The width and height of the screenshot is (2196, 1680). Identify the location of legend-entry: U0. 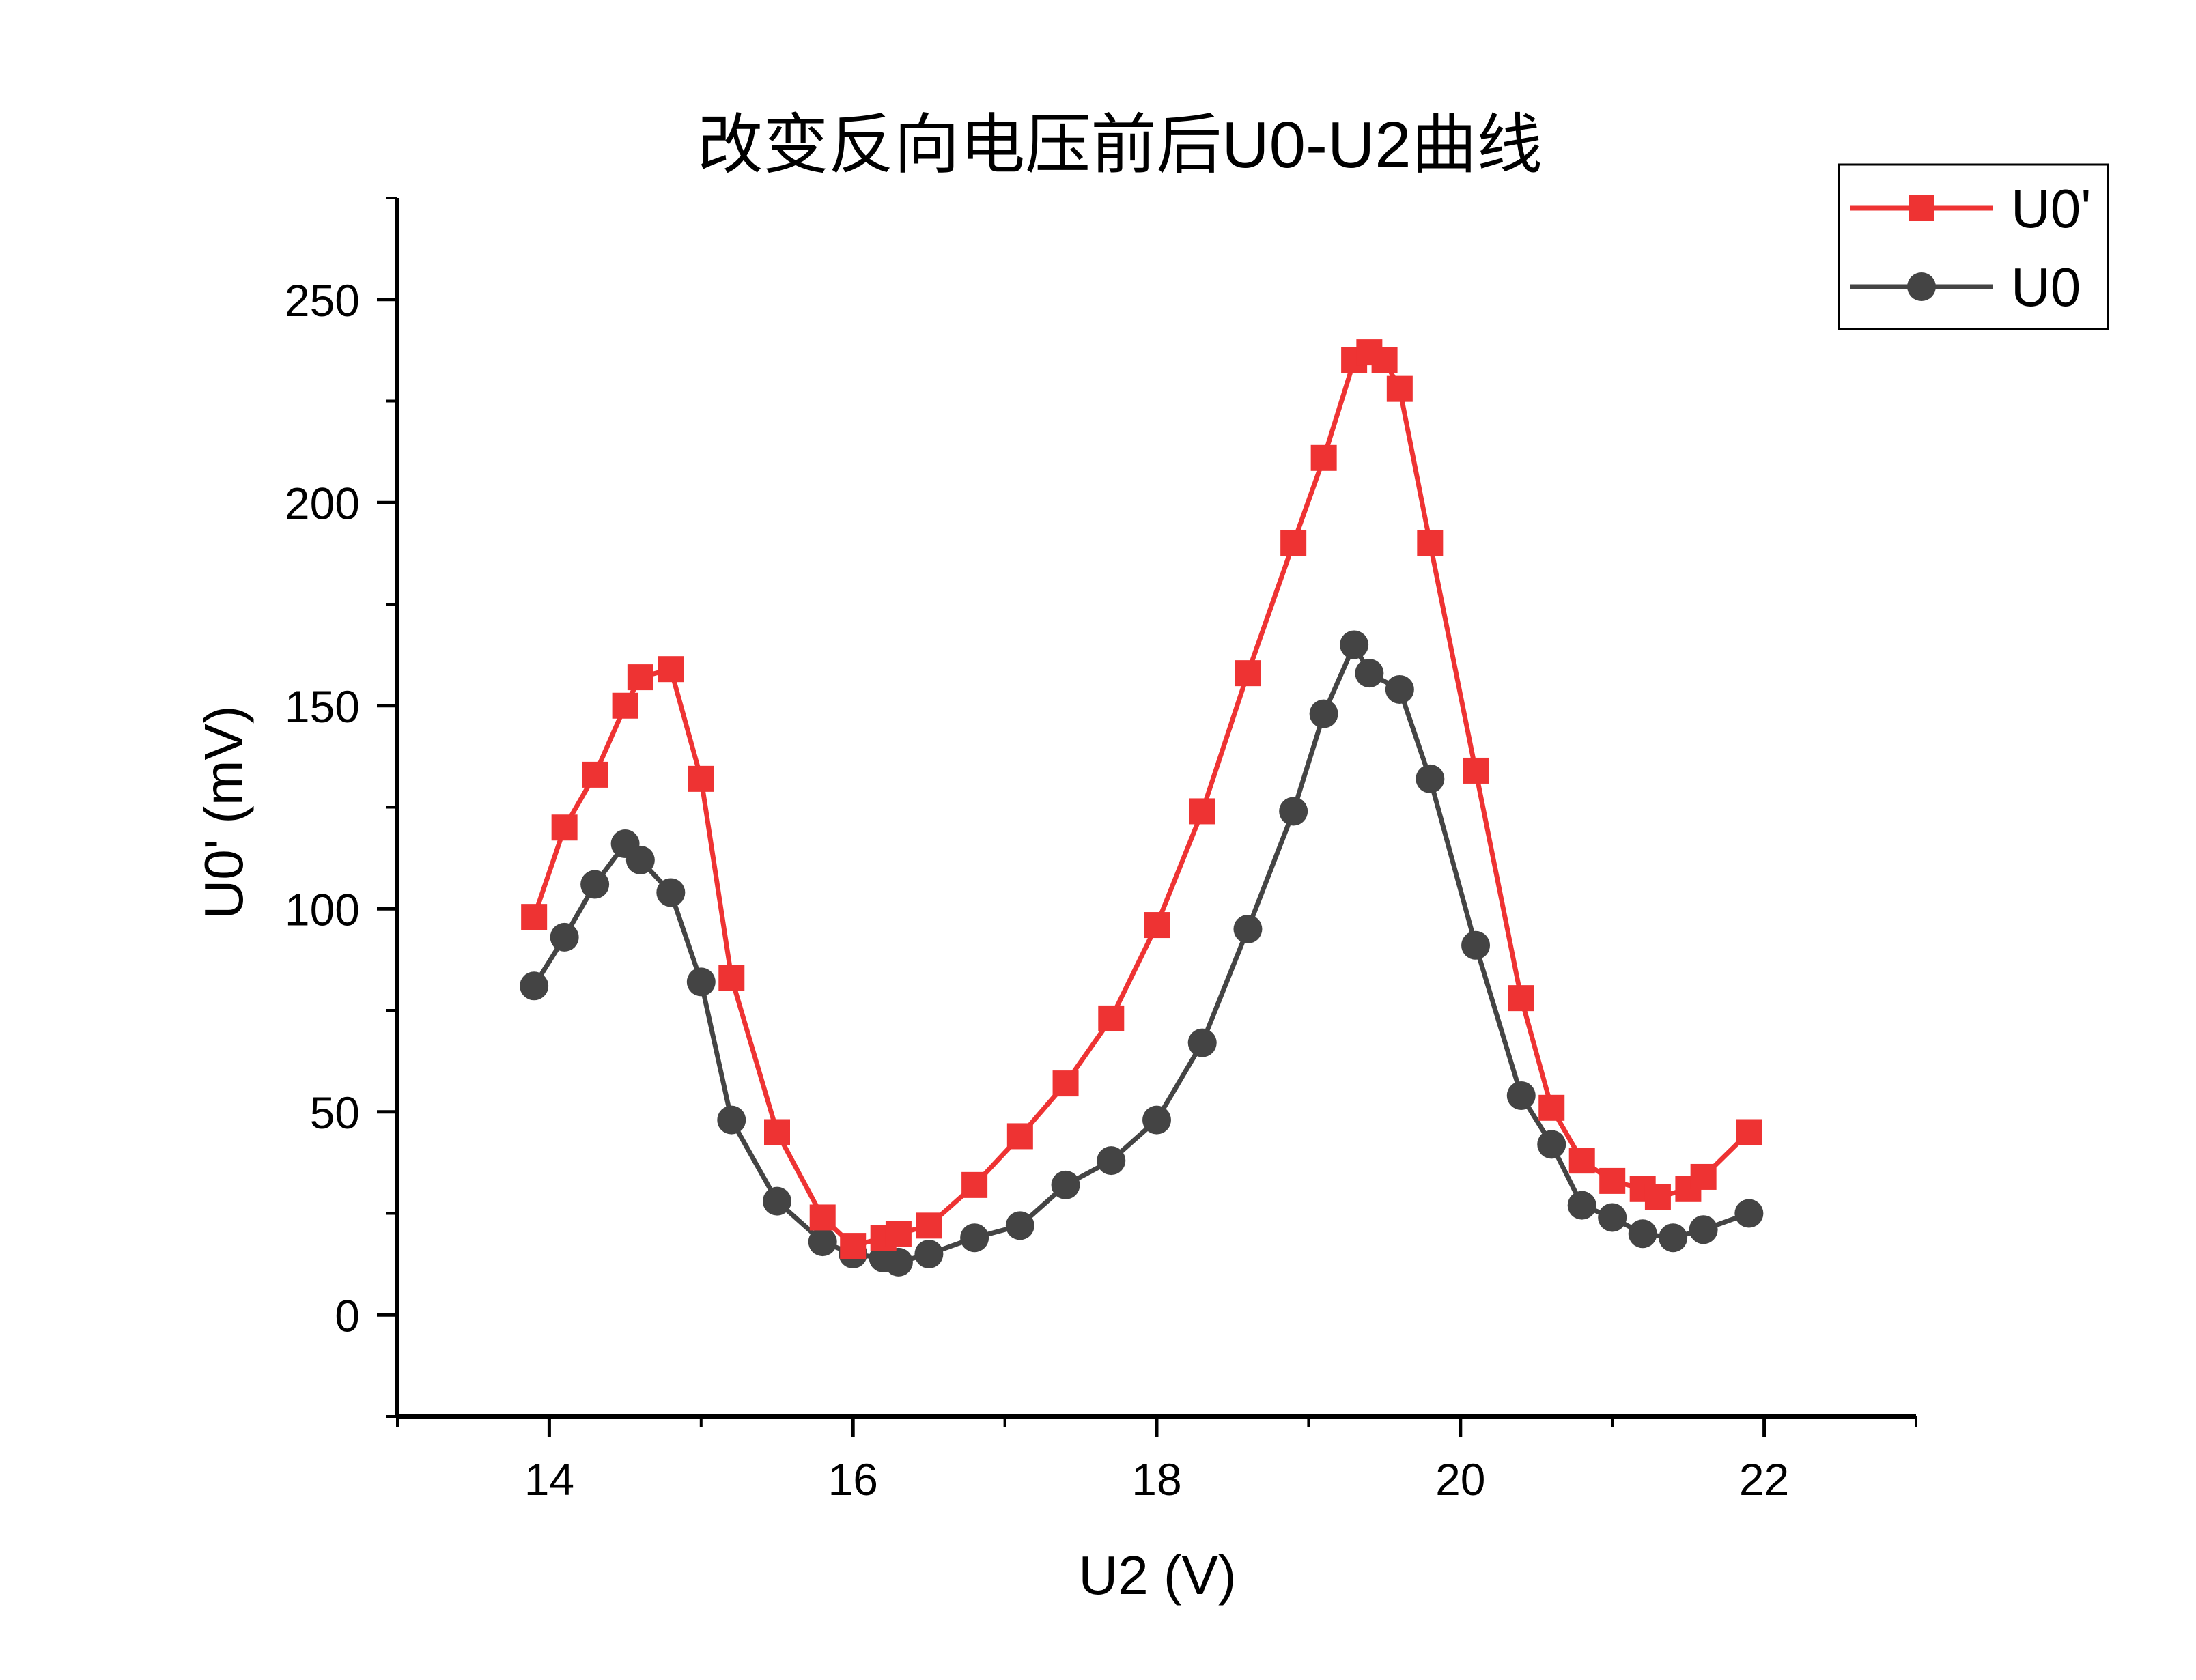
(1966, 287).